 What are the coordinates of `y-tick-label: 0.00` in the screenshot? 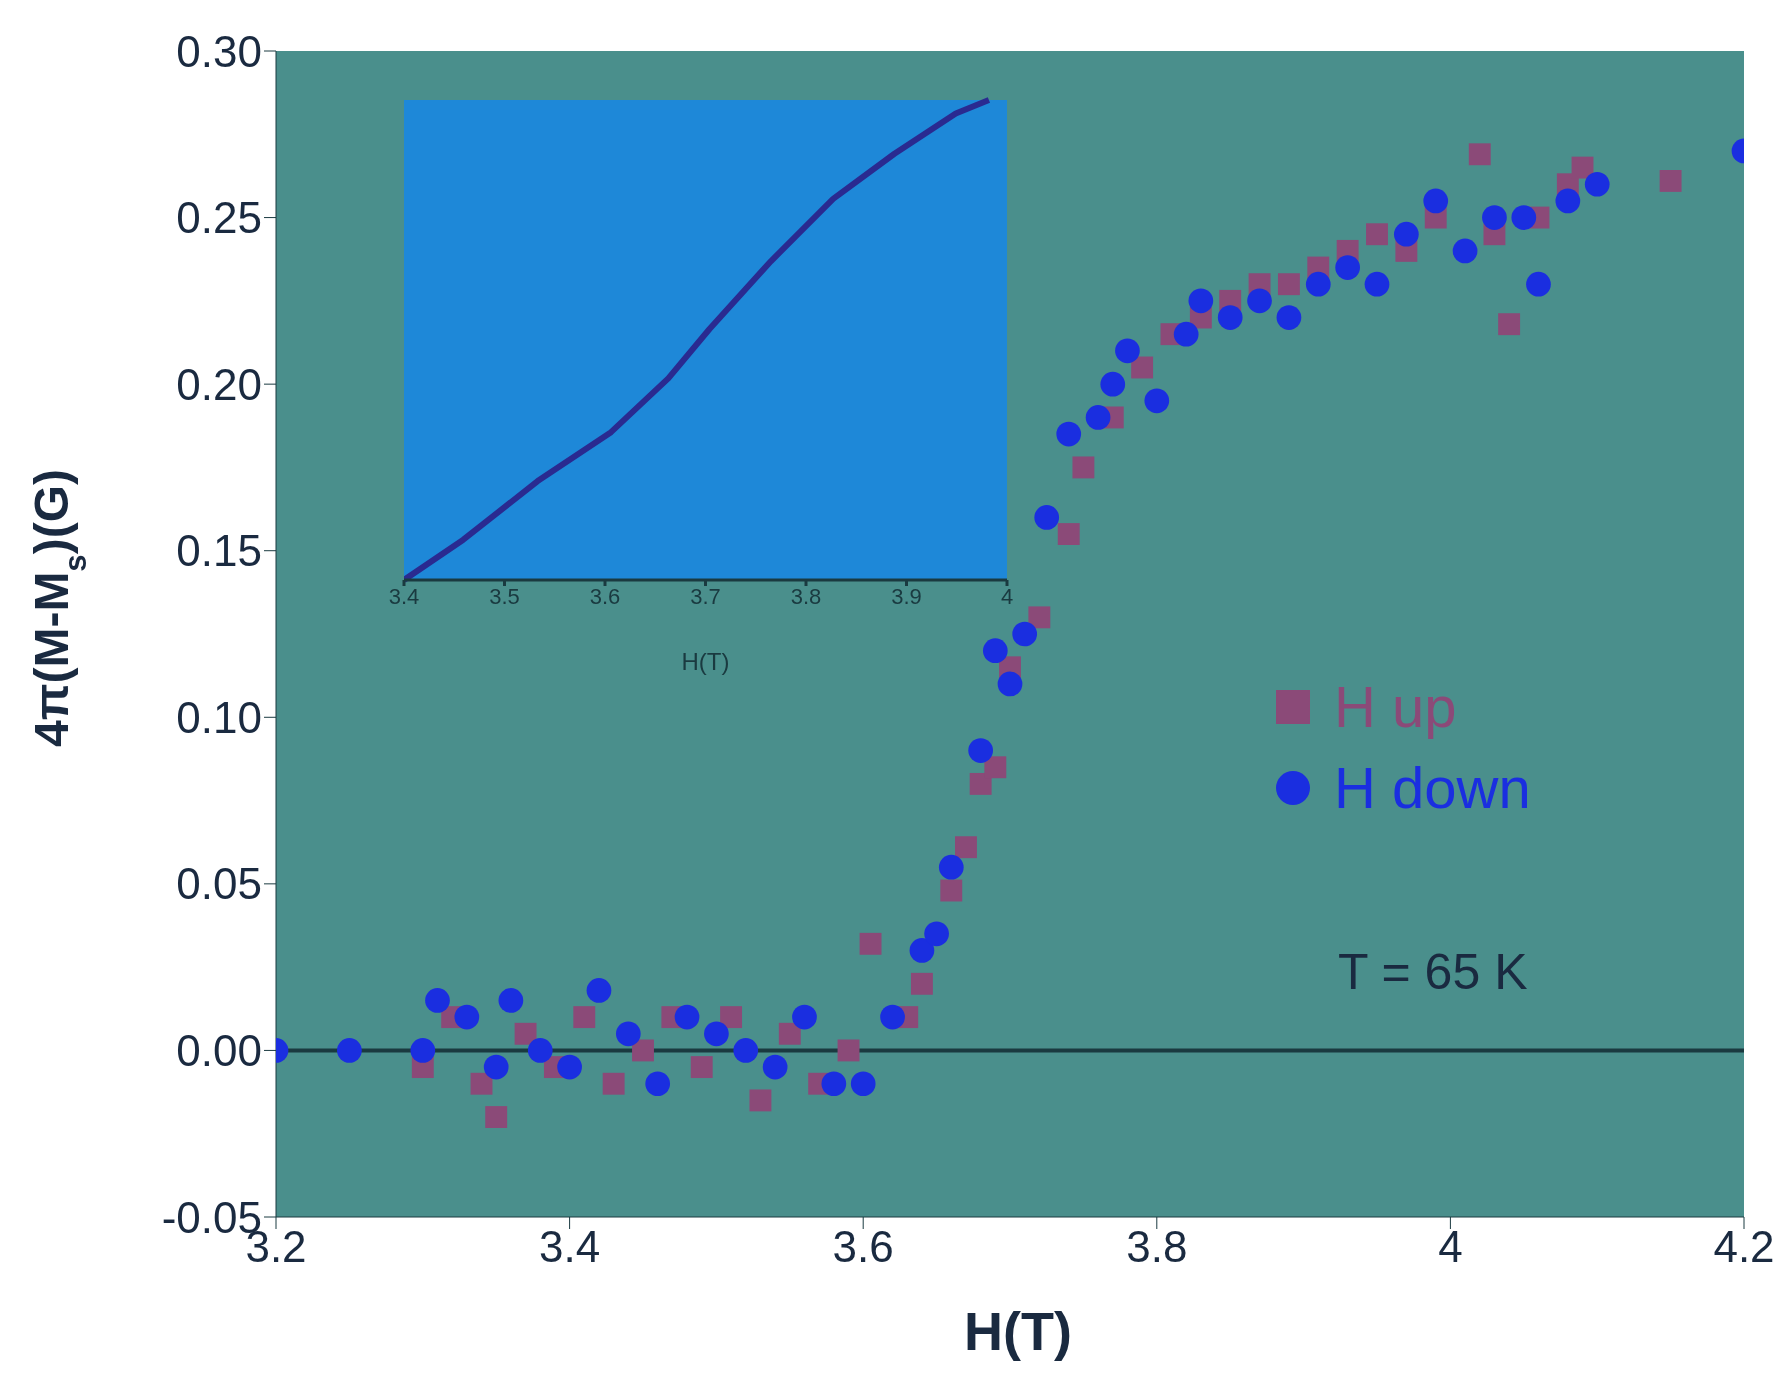 It's located at (219, 1051).